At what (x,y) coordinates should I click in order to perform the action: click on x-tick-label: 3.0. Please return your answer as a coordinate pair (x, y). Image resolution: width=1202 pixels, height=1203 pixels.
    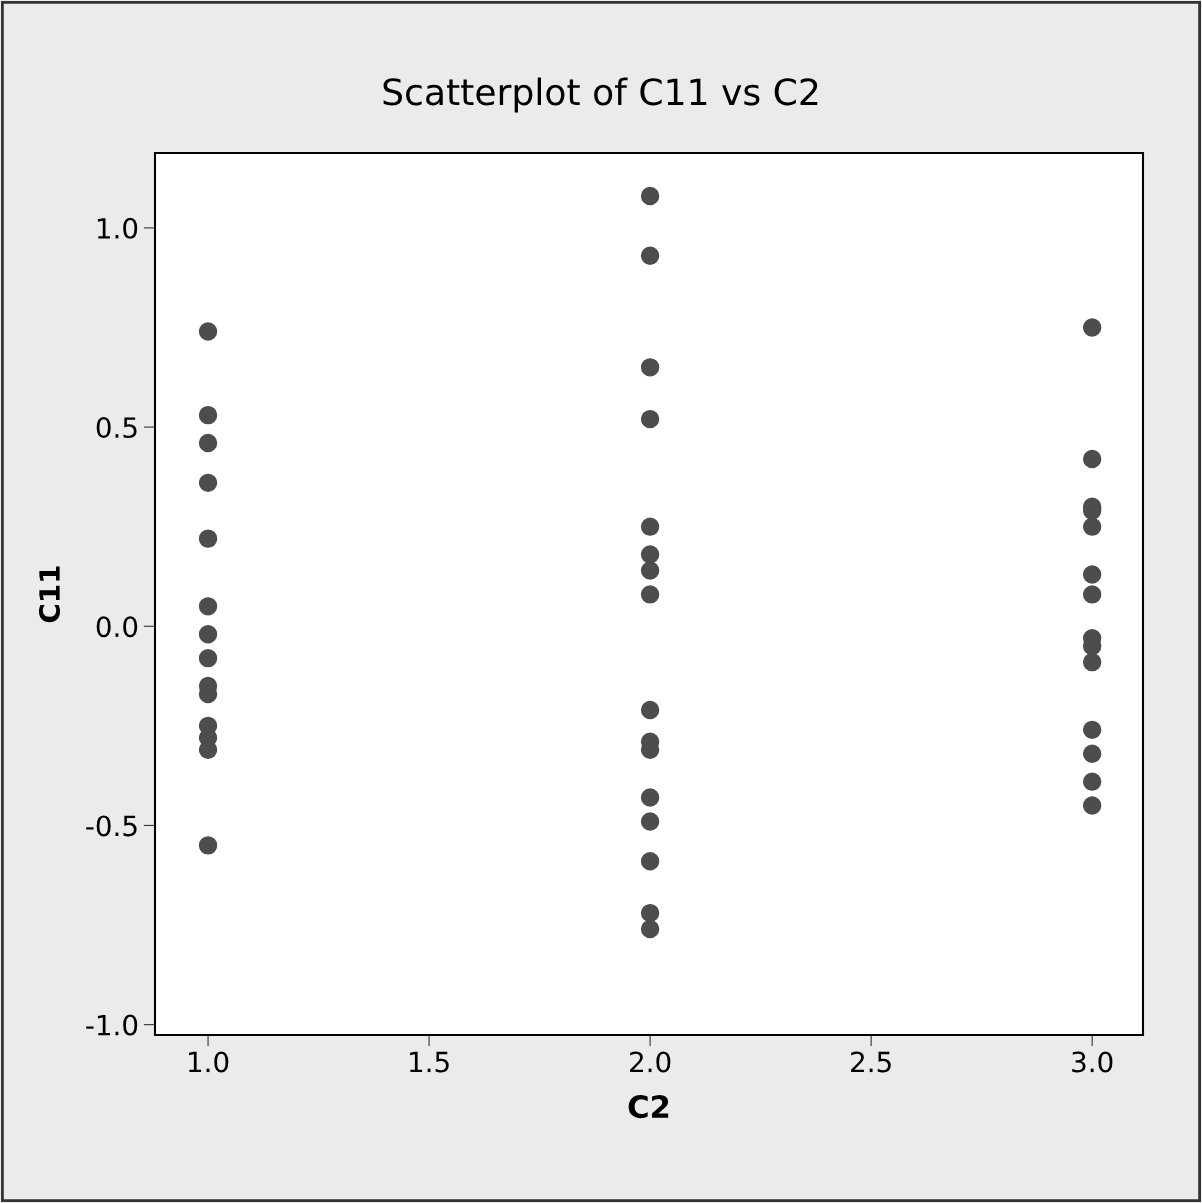
    Looking at the image, I should click on (1092, 1062).